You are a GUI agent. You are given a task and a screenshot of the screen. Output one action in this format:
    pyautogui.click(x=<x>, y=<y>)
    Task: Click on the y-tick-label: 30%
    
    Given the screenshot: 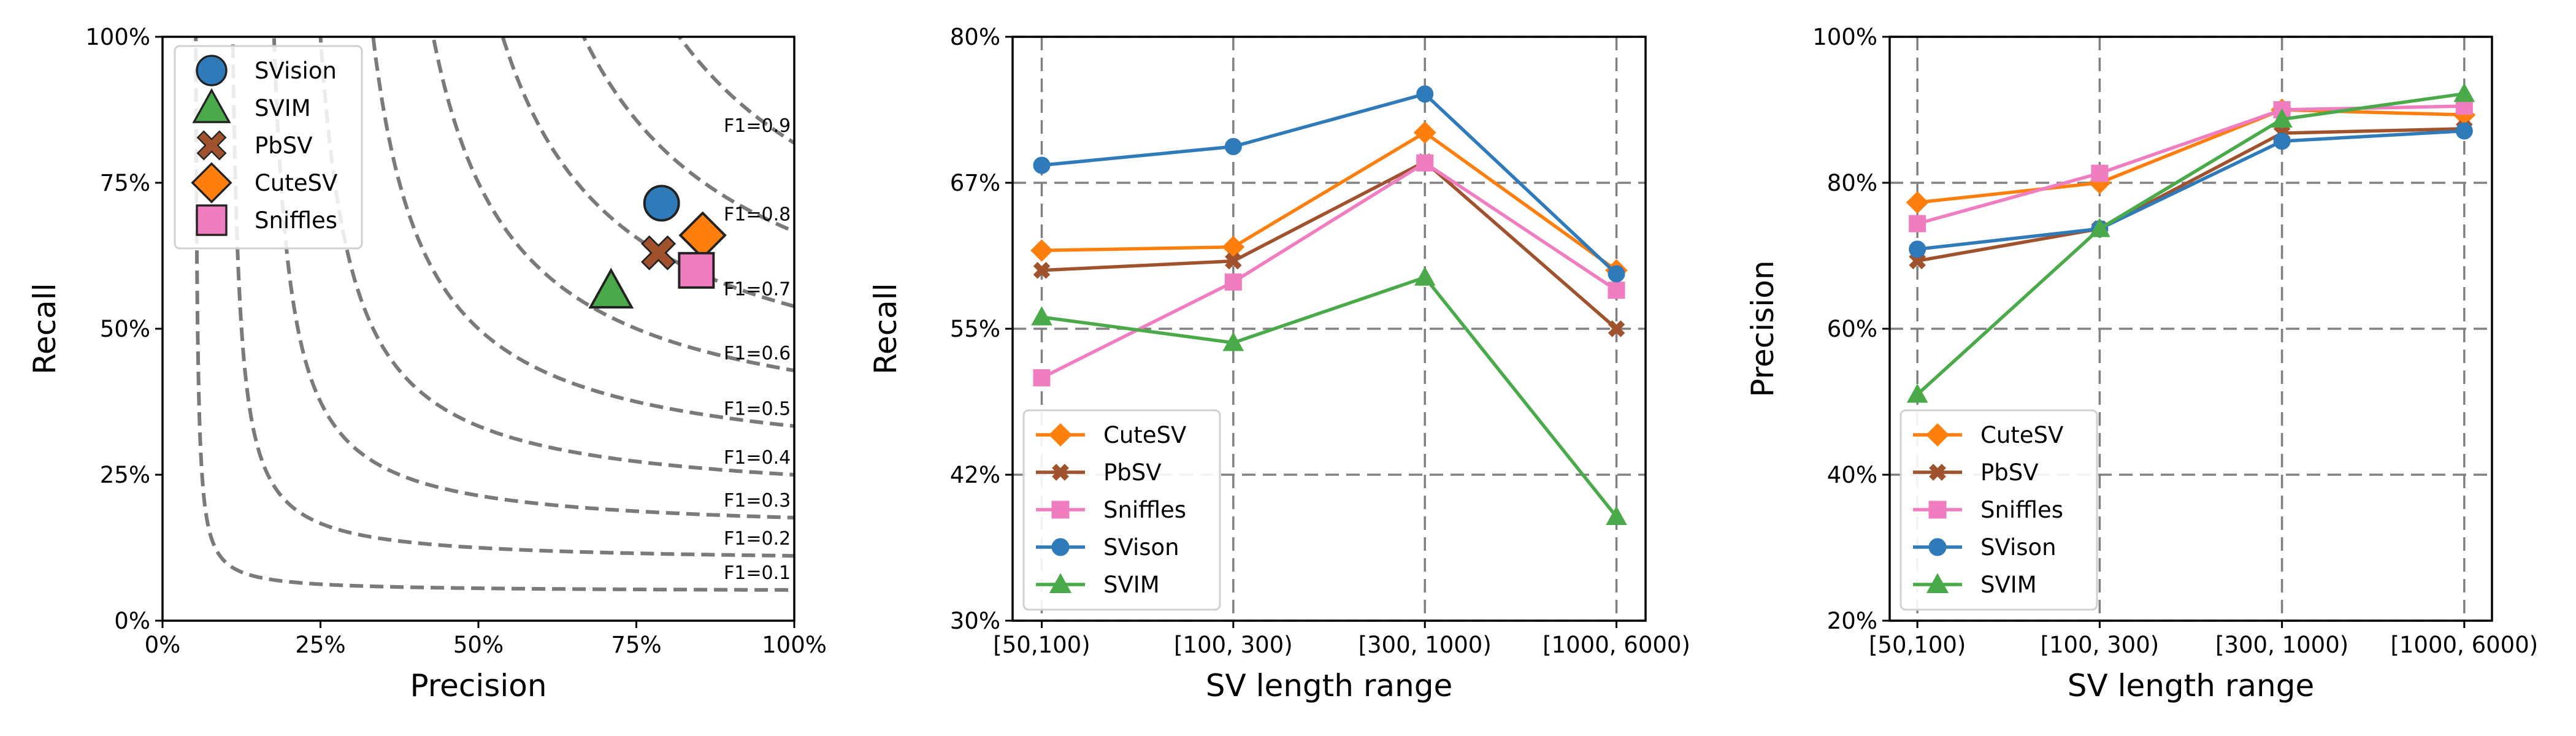 What is the action you would take?
    pyautogui.click(x=975, y=621)
    